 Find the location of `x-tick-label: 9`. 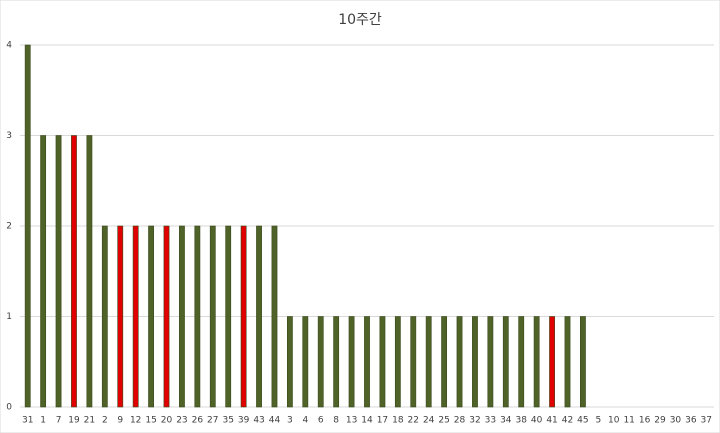

x-tick-label: 9 is located at coordinates (120, 421).